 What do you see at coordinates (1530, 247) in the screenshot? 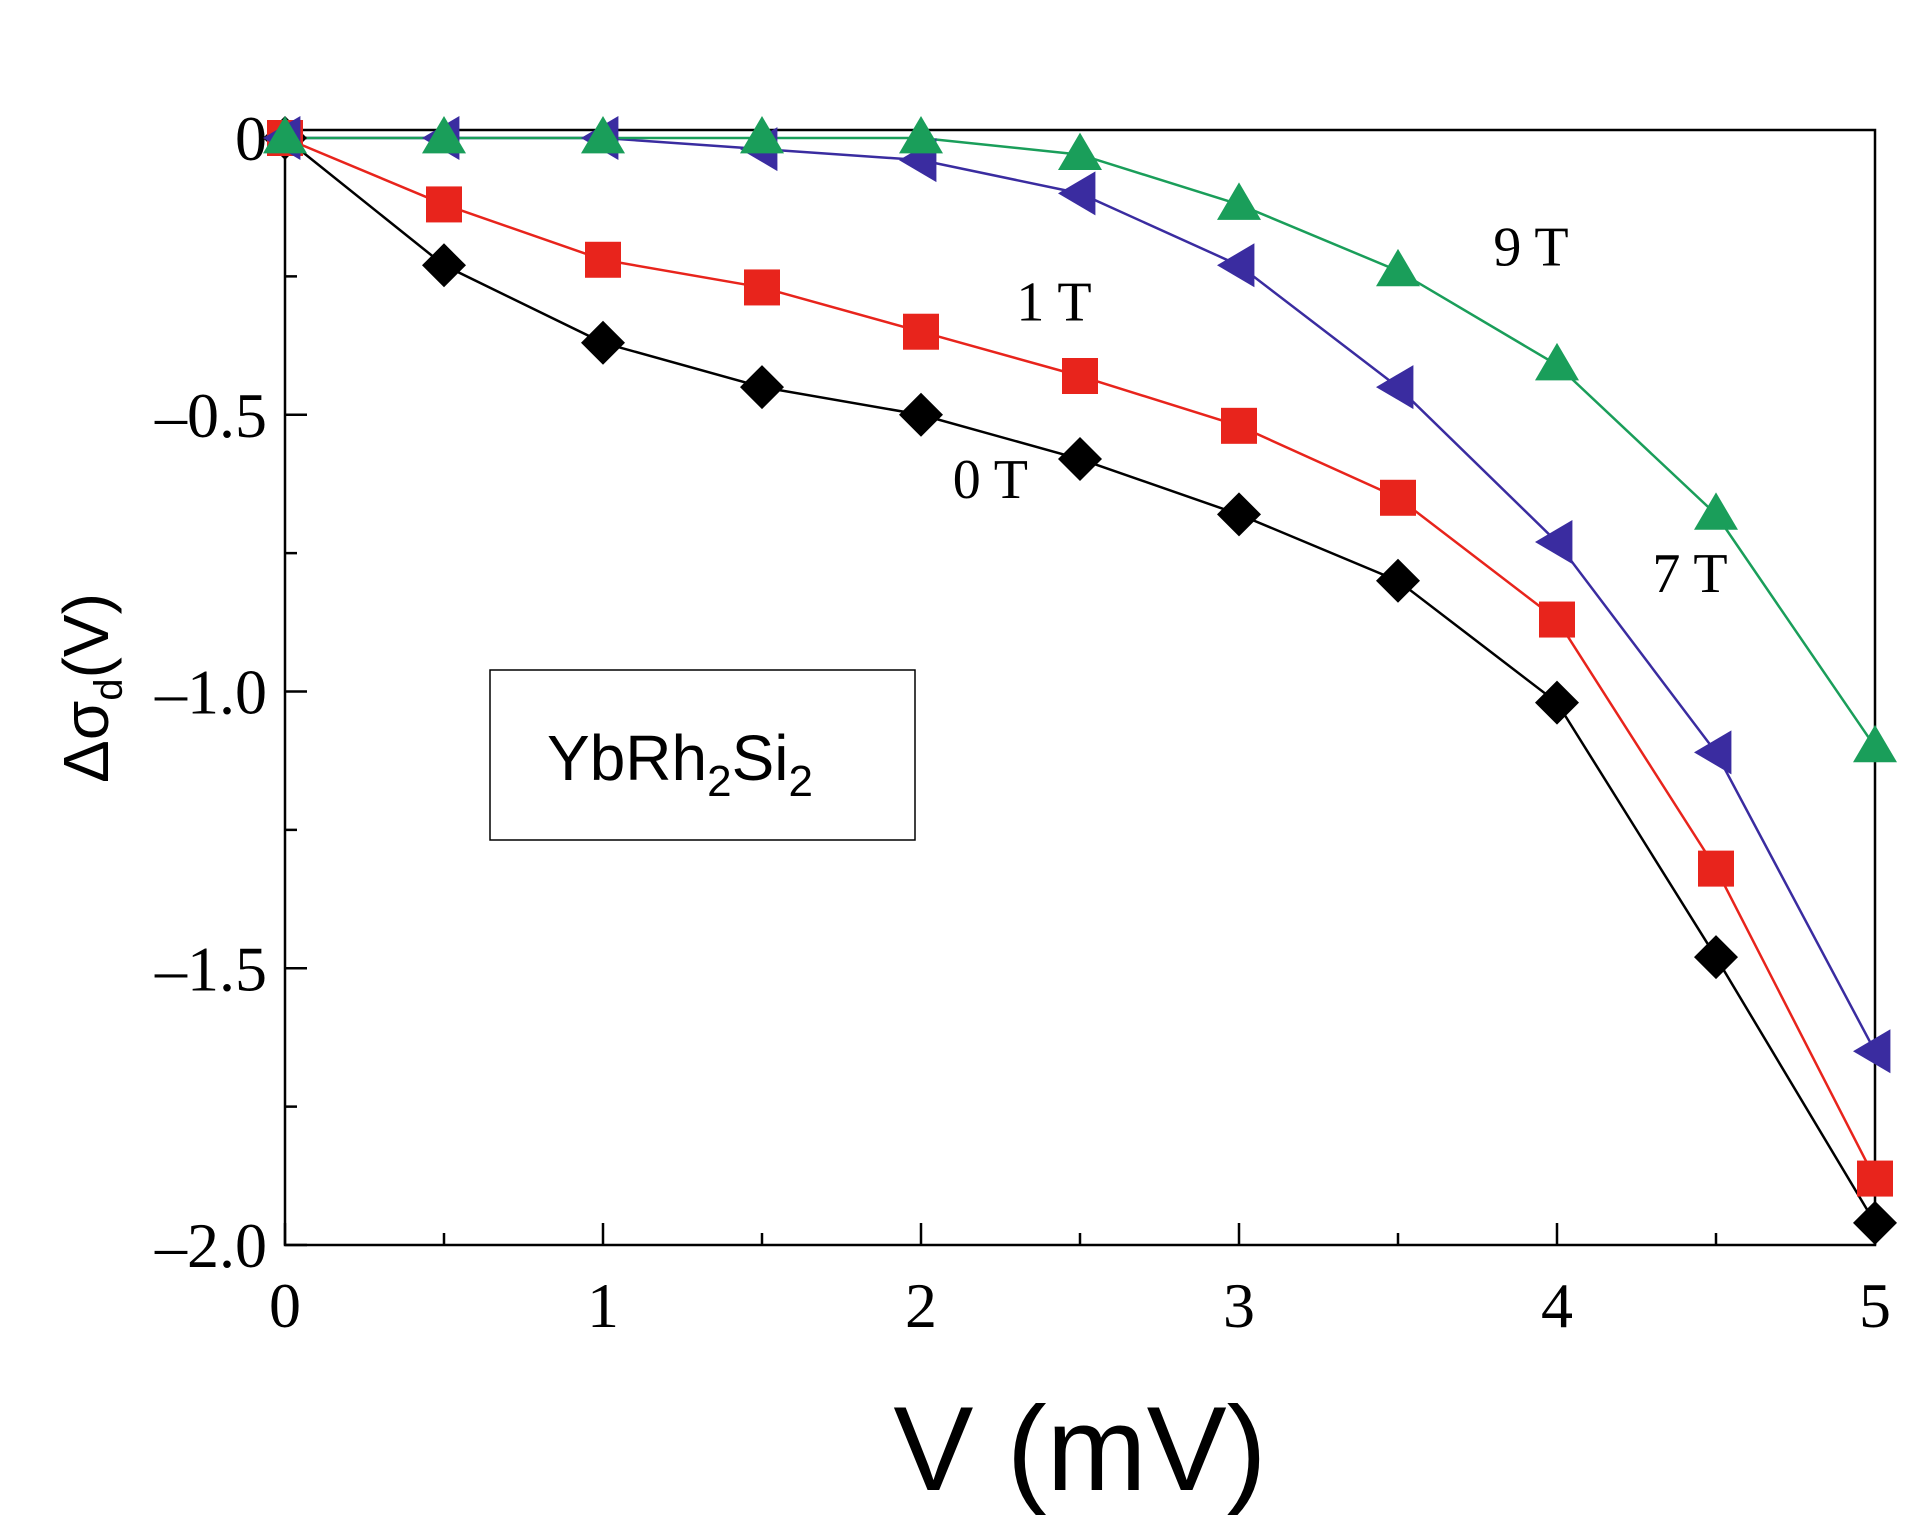
I see `series-label-9t: 9 T` at bounding box center [1530, 247].